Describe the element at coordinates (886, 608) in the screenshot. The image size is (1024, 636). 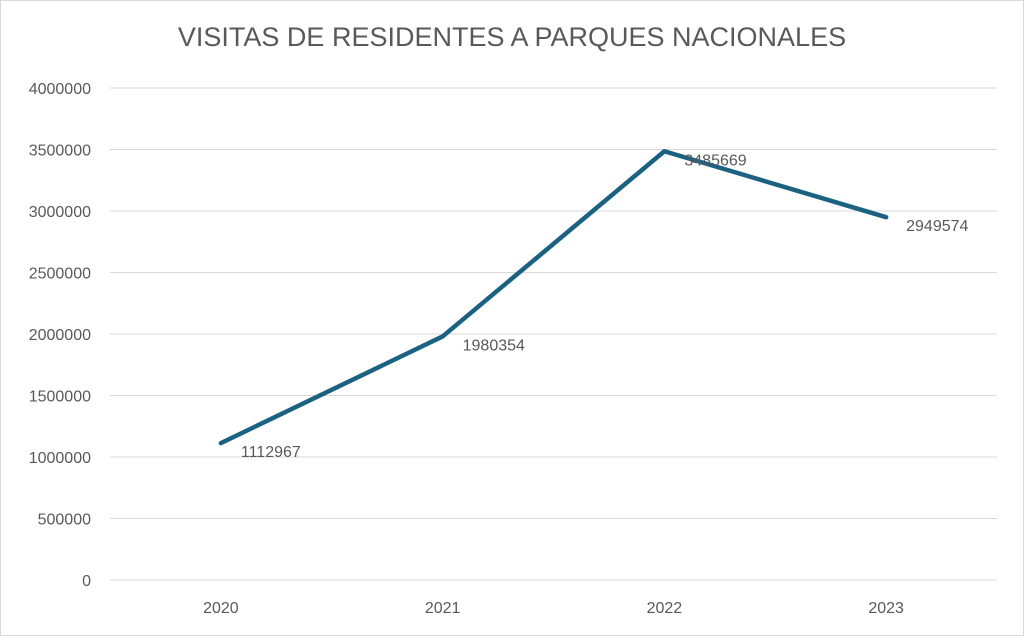
I see `x-tick-label: 2023` at that location.